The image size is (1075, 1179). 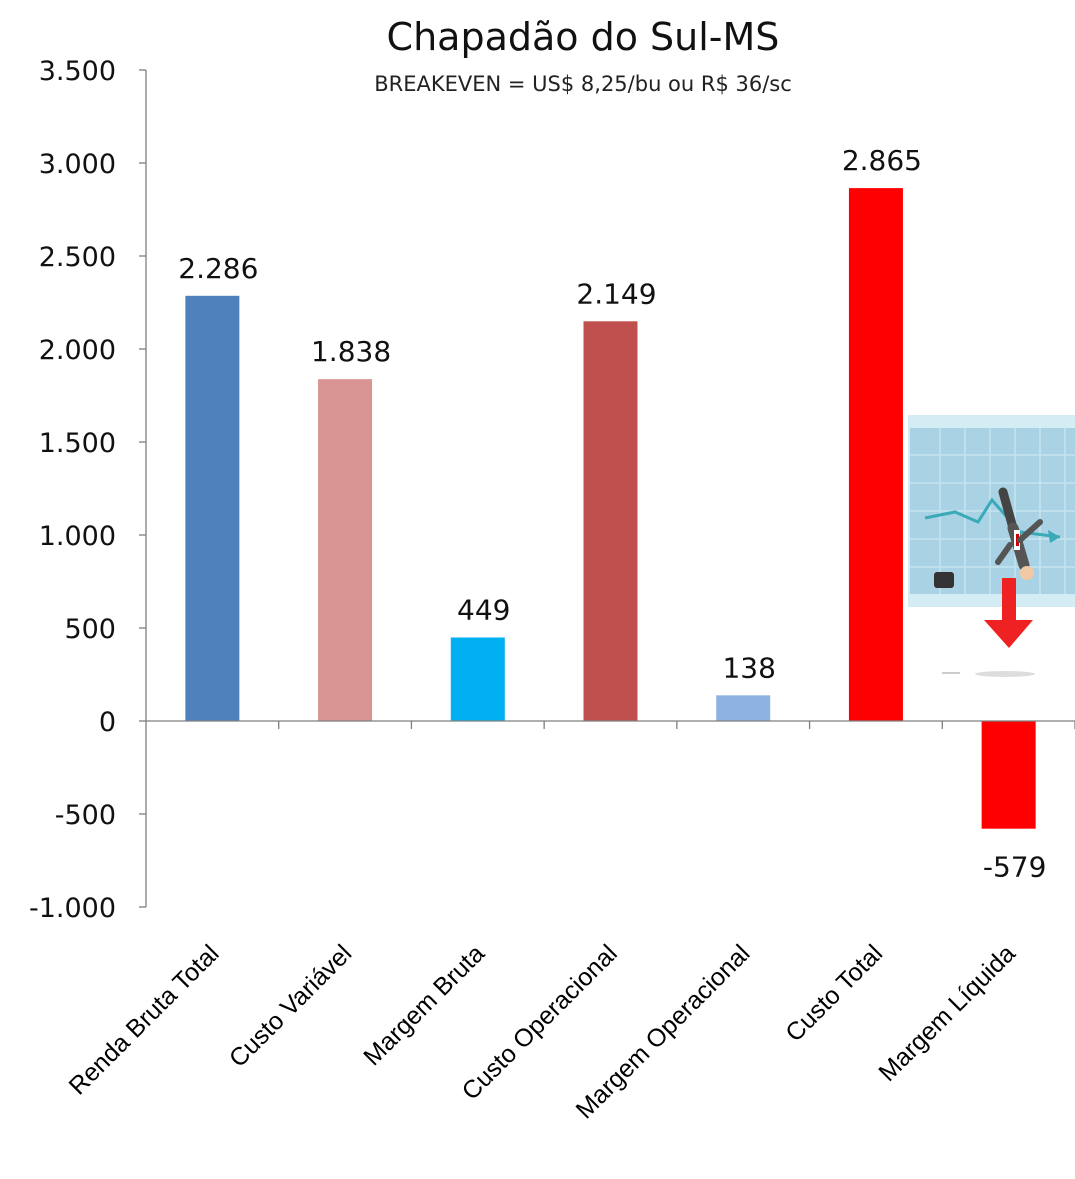 I want to click on data-label: 2.286, so click(x=218, y=268).